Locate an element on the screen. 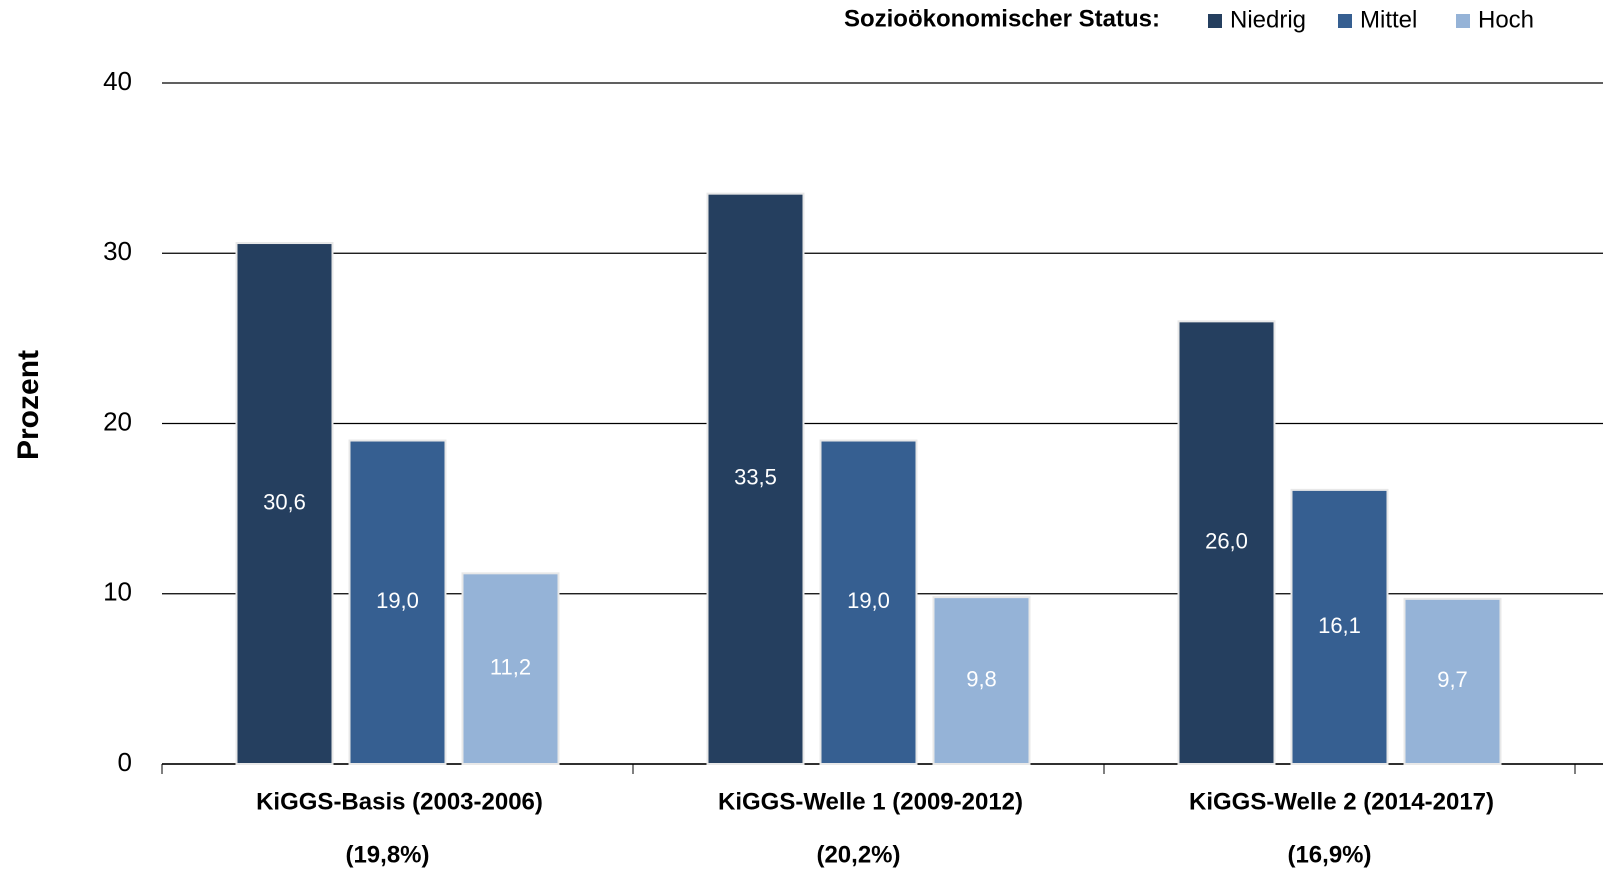 Image resolution: width=1603 pixels, height=893 pixels. x-tick-label: KiGGS-Welle 2 (2014-2017) is located at coordinates (1341, 801).